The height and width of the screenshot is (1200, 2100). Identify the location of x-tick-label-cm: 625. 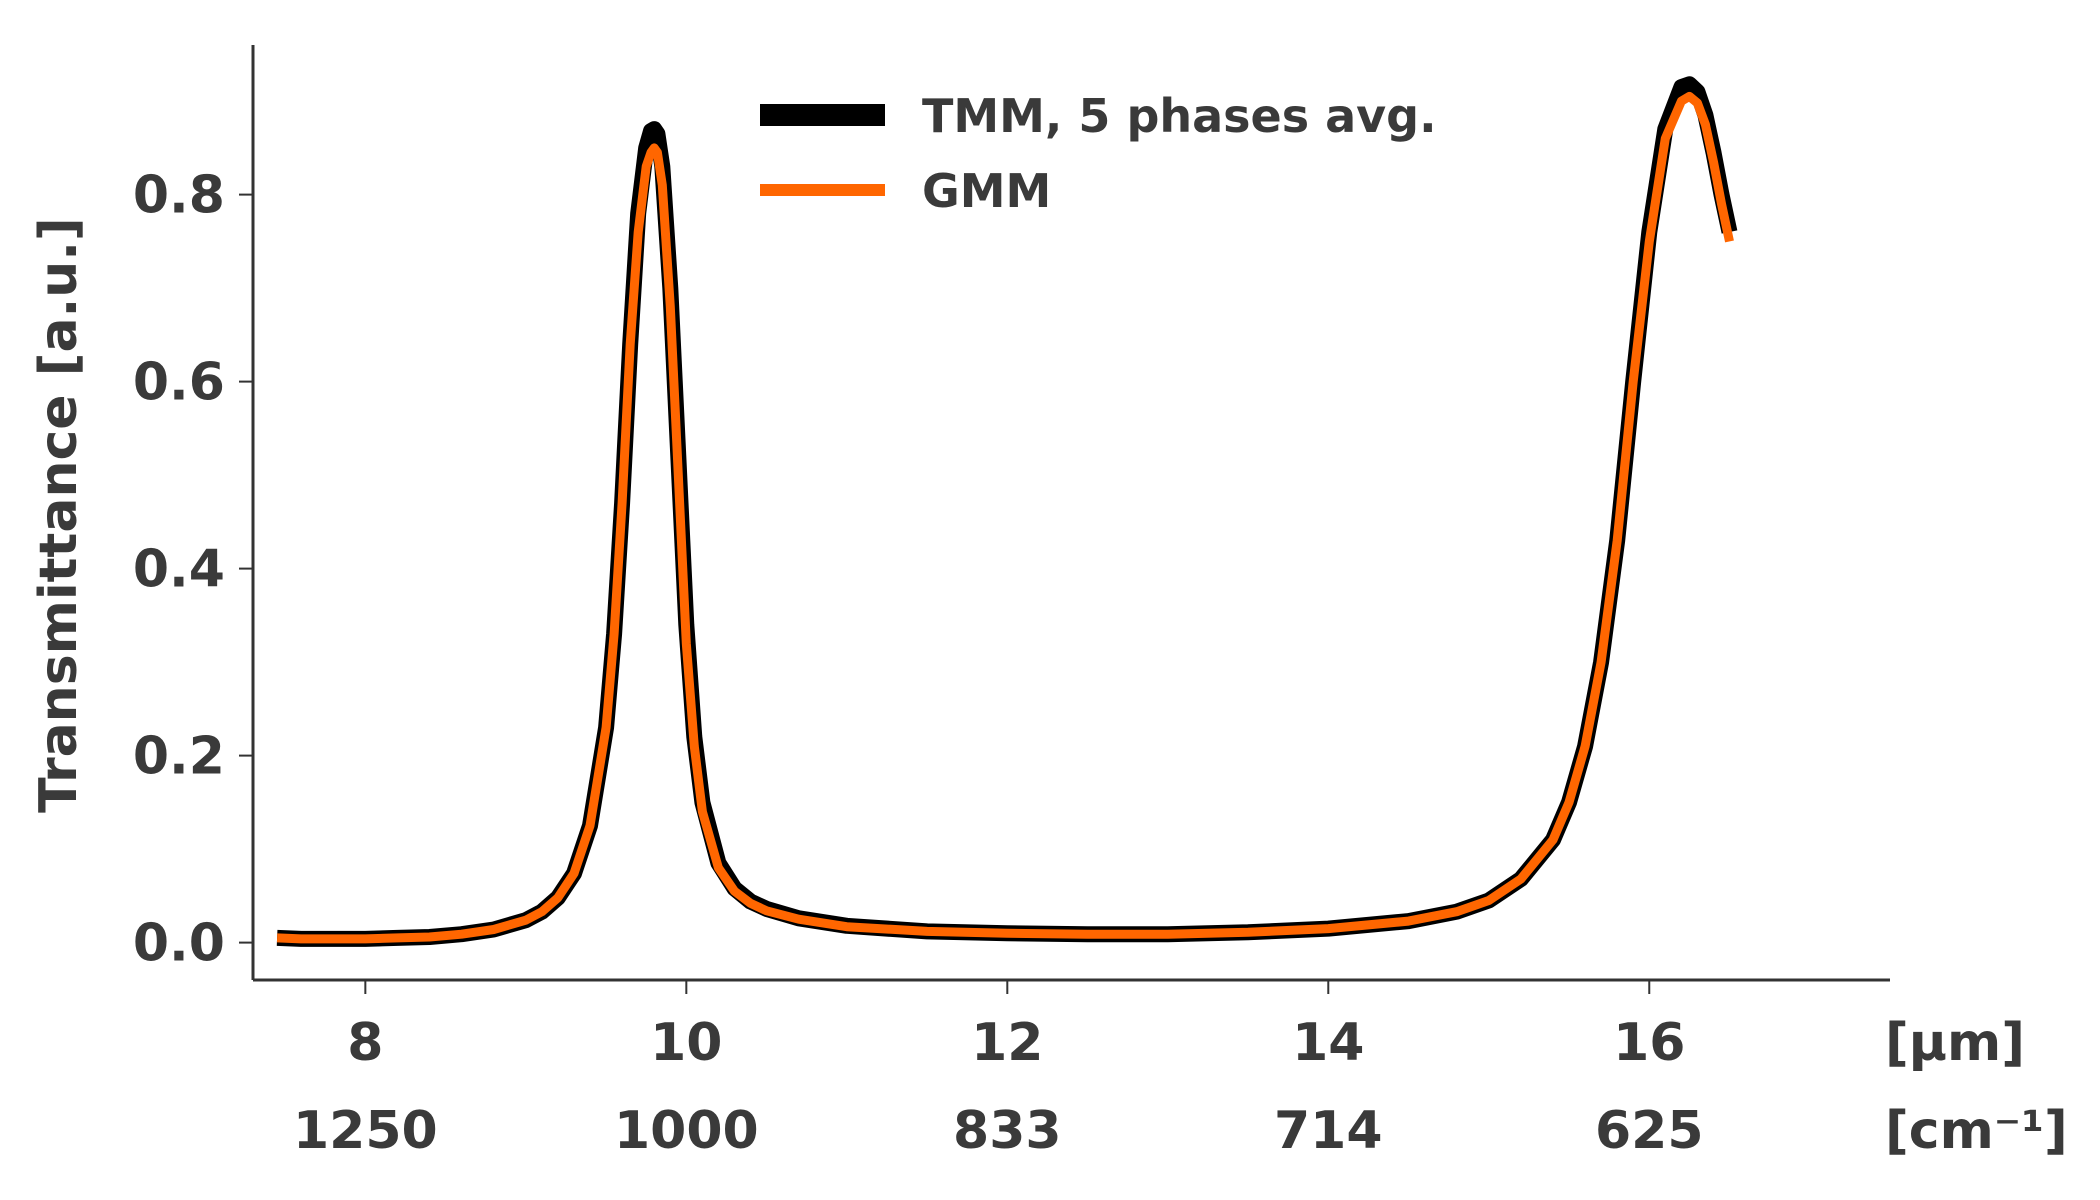
(1649, 1131).